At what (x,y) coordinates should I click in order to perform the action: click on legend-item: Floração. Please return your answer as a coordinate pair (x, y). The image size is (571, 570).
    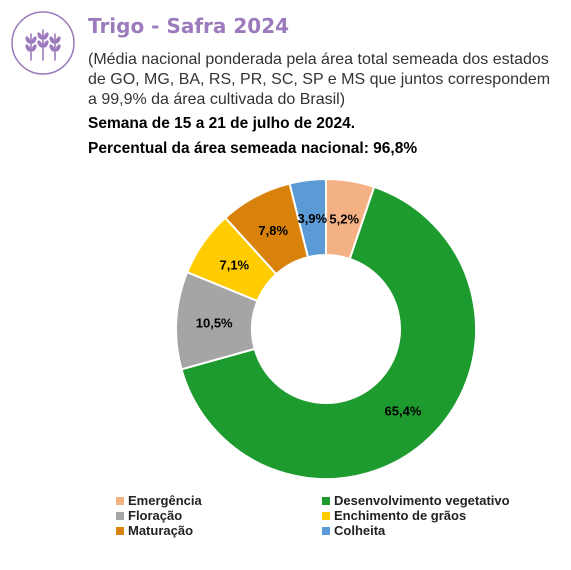
    Looking at the image, I should click on (149, 515).